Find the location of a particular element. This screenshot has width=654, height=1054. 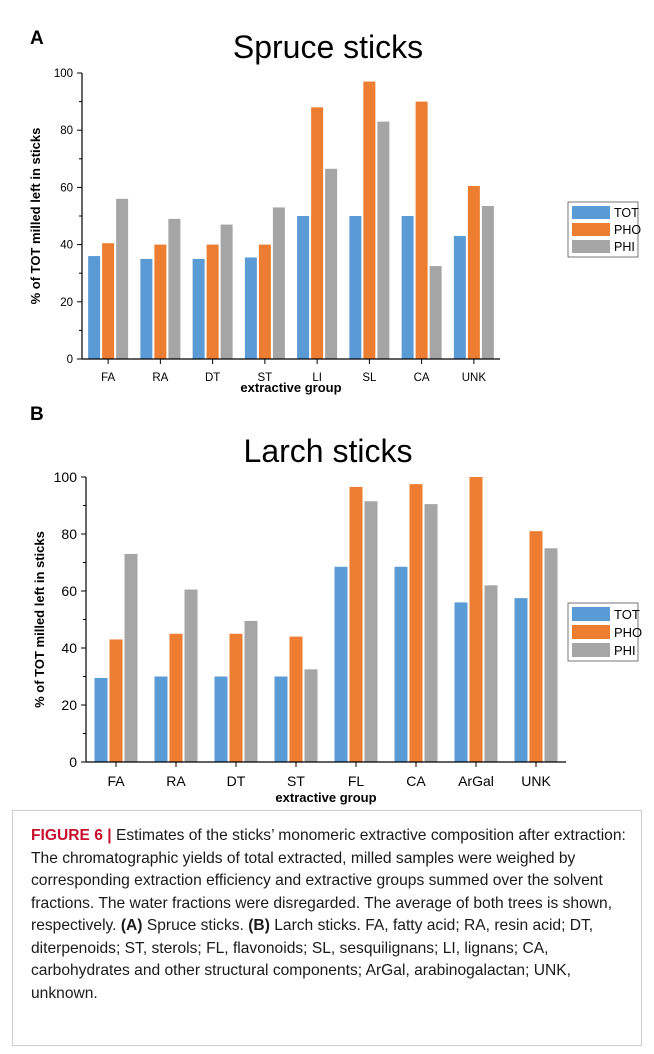

x-tick-label: UNK is located at coordinates (474, 378).